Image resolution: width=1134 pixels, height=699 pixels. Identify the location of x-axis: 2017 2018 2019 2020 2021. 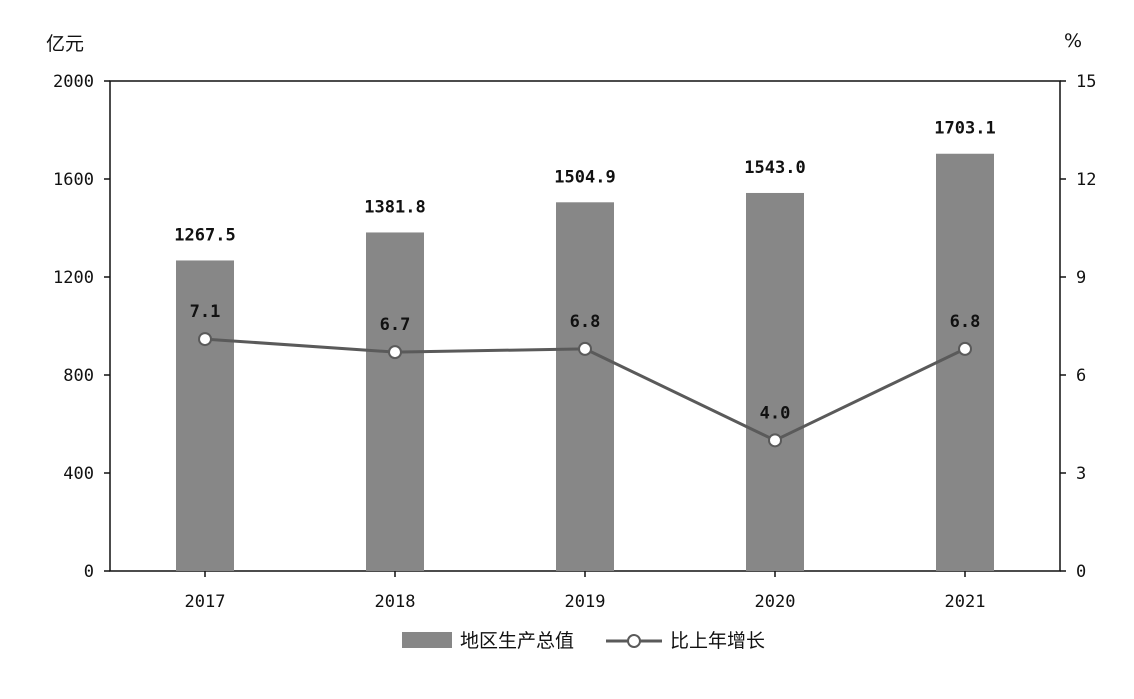
(585, 591).